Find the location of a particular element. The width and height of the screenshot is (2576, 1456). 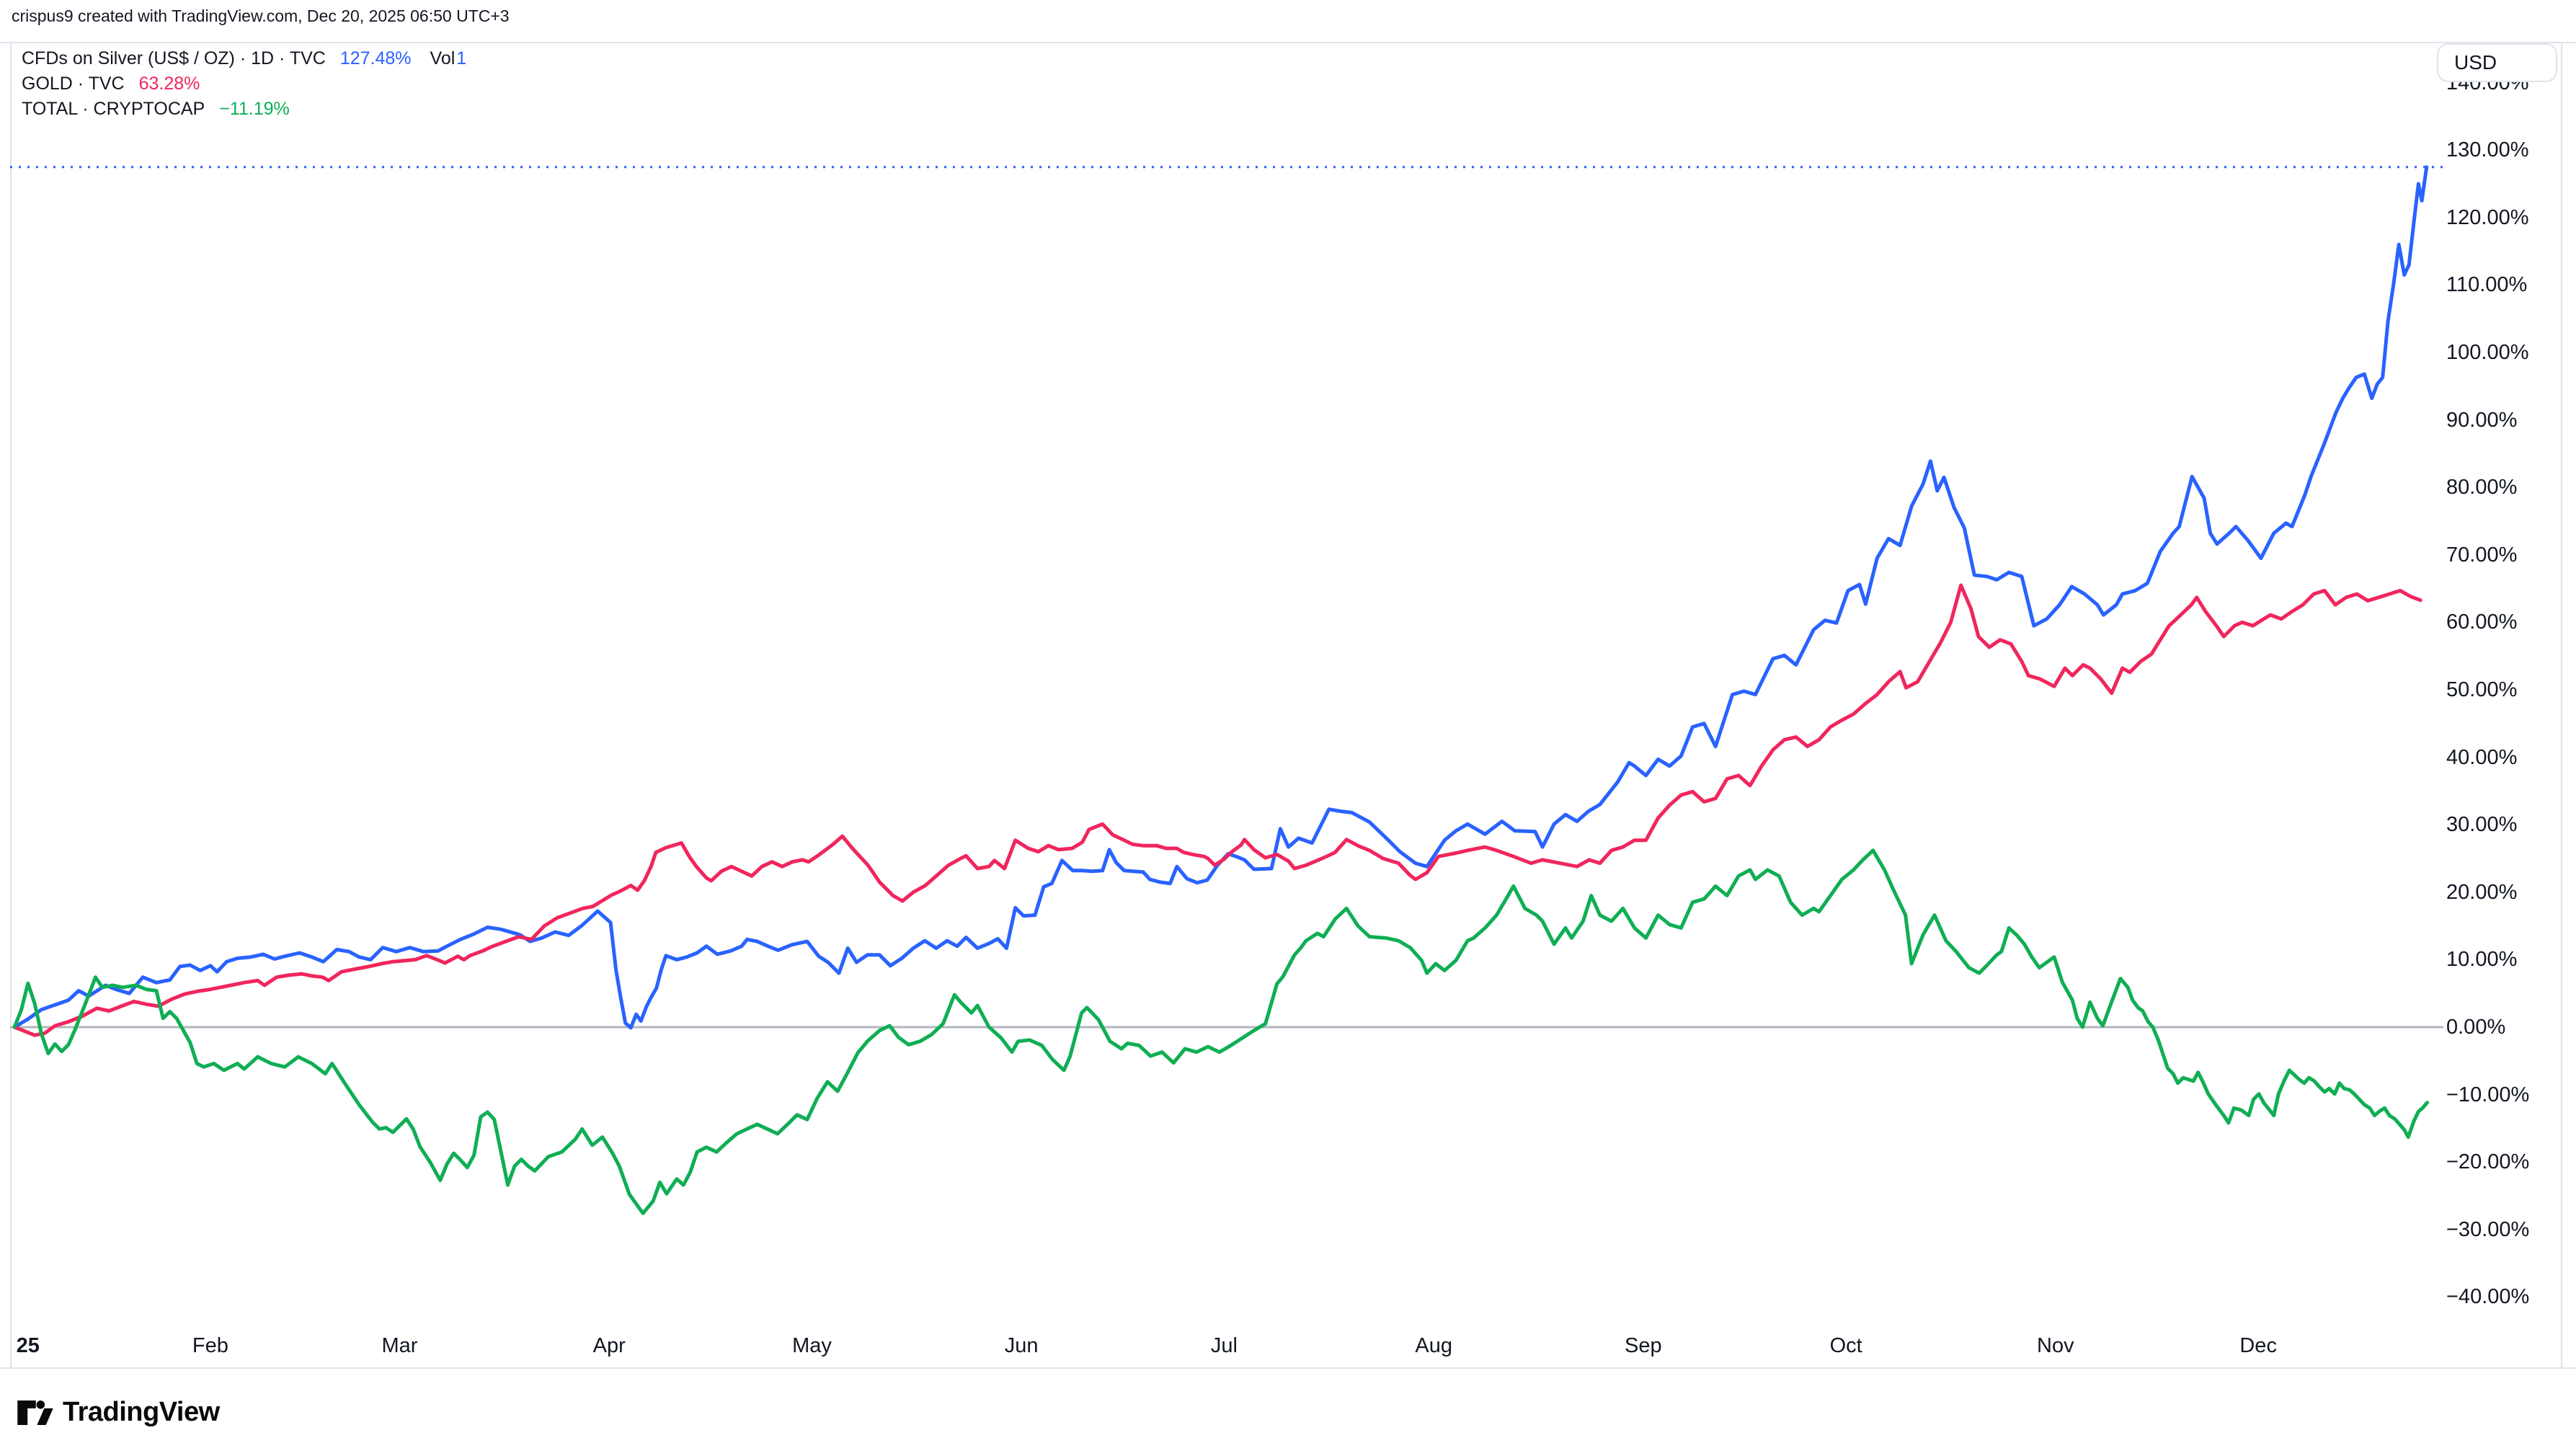

x-axis-label: Feb is located at coordinates (210, 1345).